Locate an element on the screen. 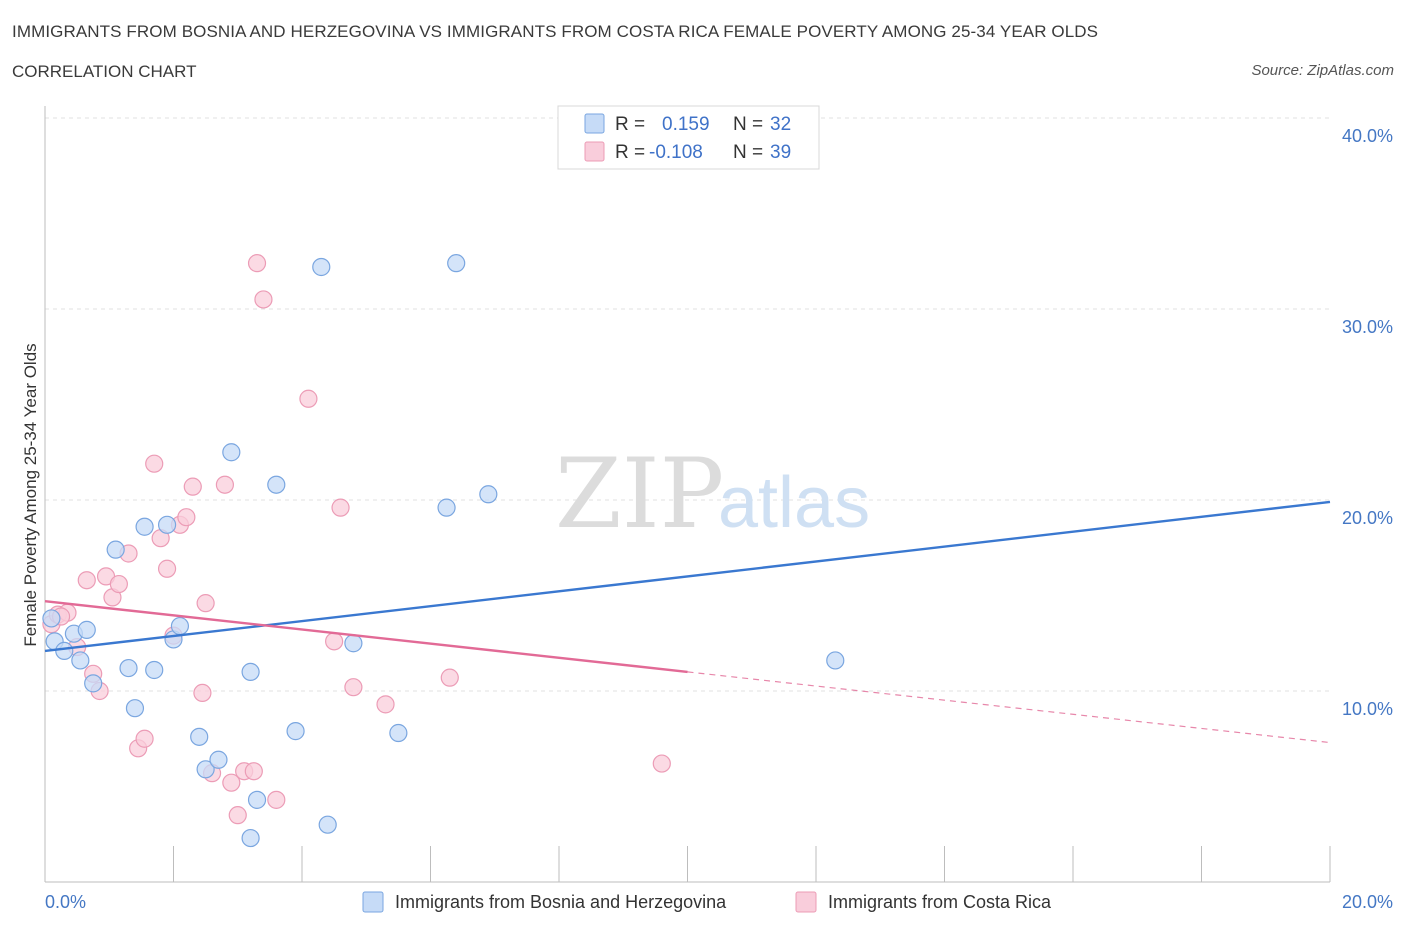 The width and height of the screenshot is (1406, 930). y-tick-label-3: 40.0% is located at coordinates (1367, 136).